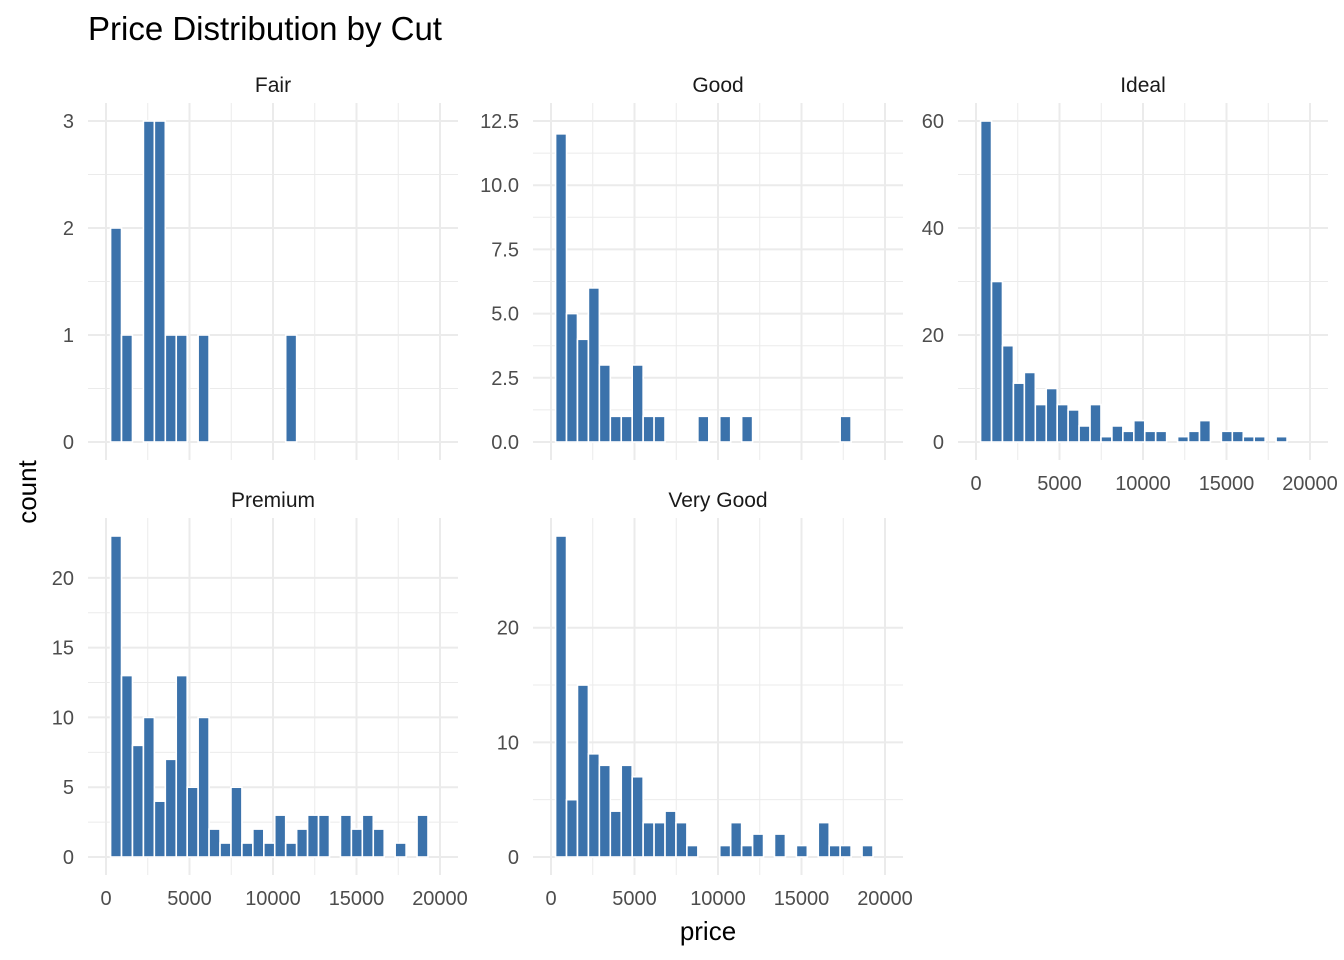  Describe the element at coordinates (505, 315) in the screenshot. I see `y-tick-label: 5.0` at that location.